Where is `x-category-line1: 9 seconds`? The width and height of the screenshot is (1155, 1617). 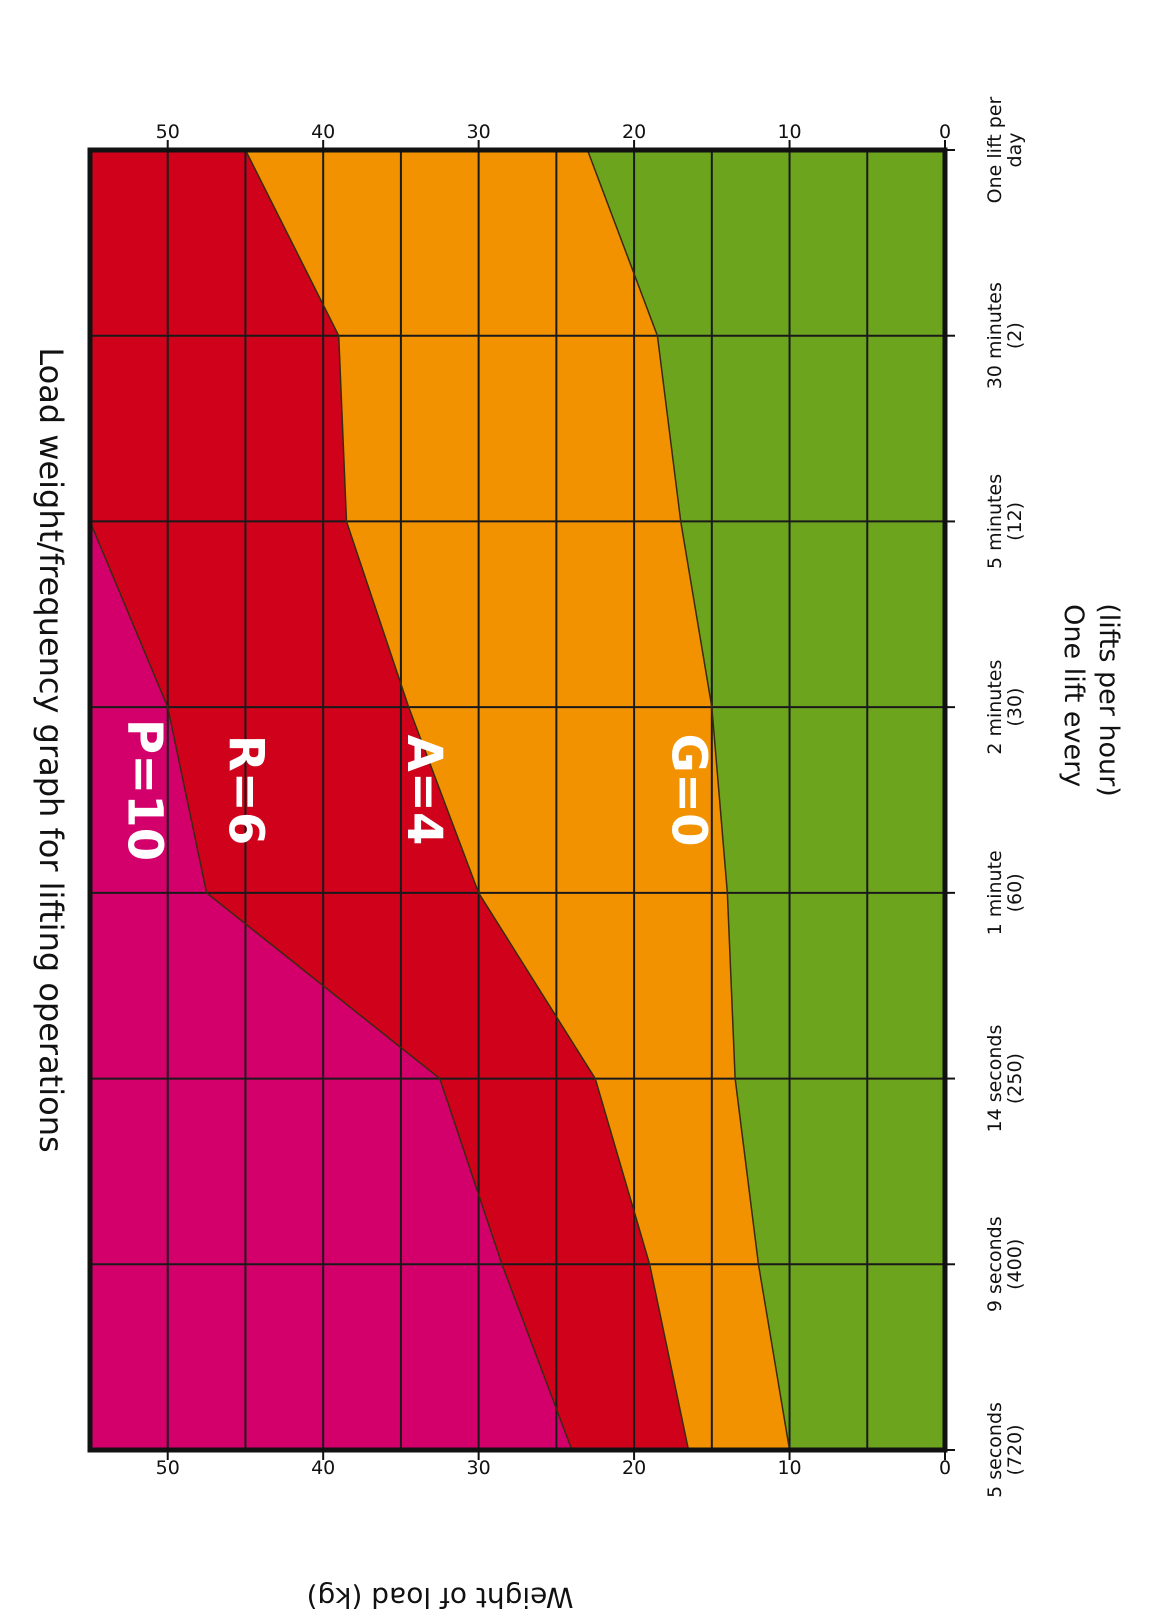 x-category-line1: 9 seconds is located at coordinates (995, 1264).